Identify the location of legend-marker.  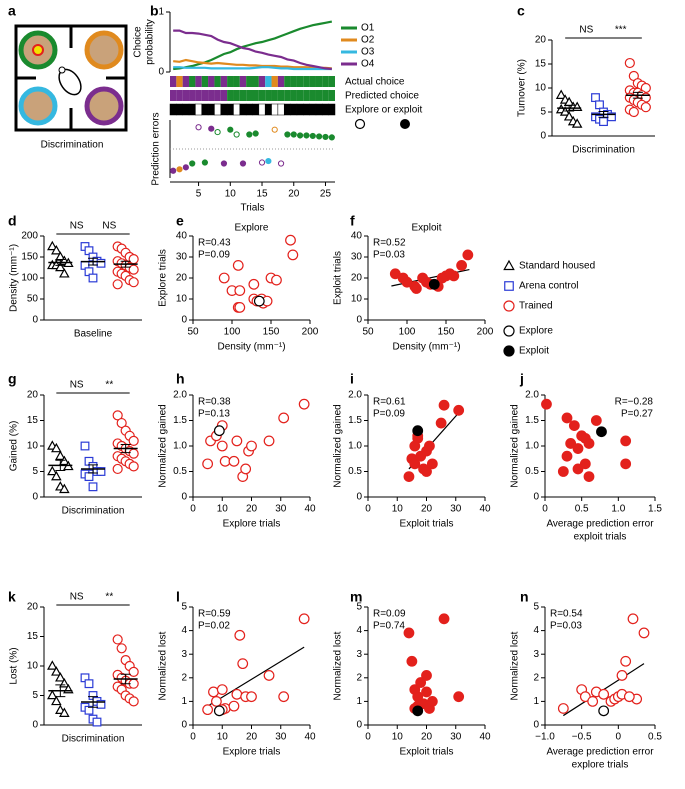
(509, 351).